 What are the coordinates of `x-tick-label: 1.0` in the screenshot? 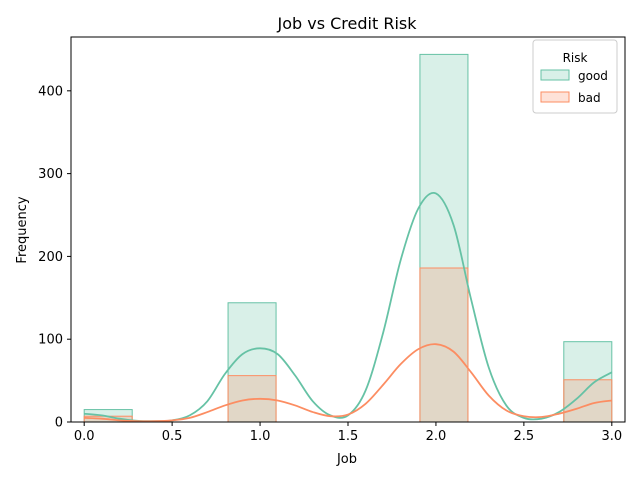 It's located at (260, 436).